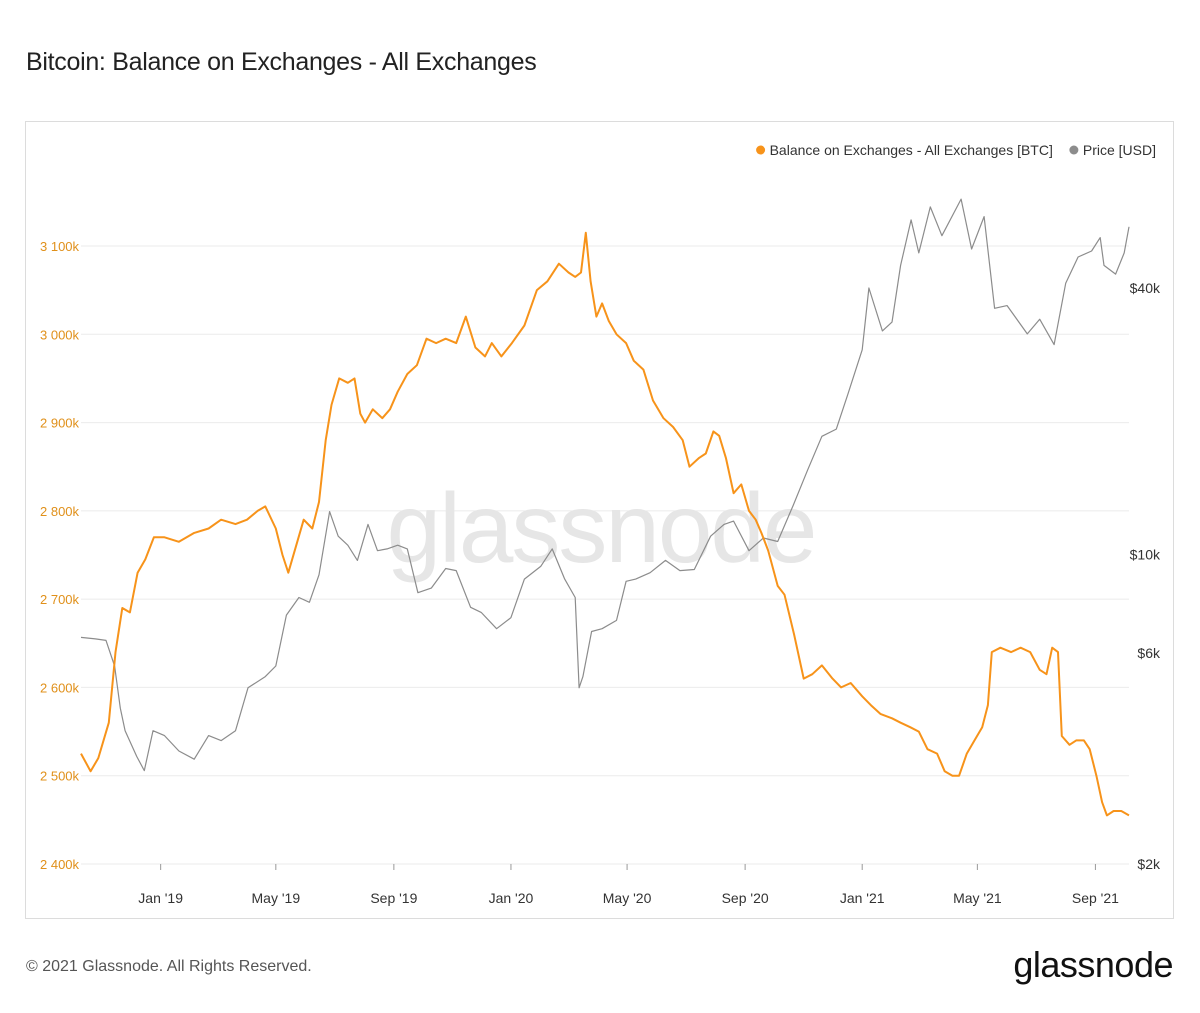  What do you see at coordinates (1149, 864) in the screenshot?
I see `right-tick-label: $2k` at bounding box center [1149, 864].